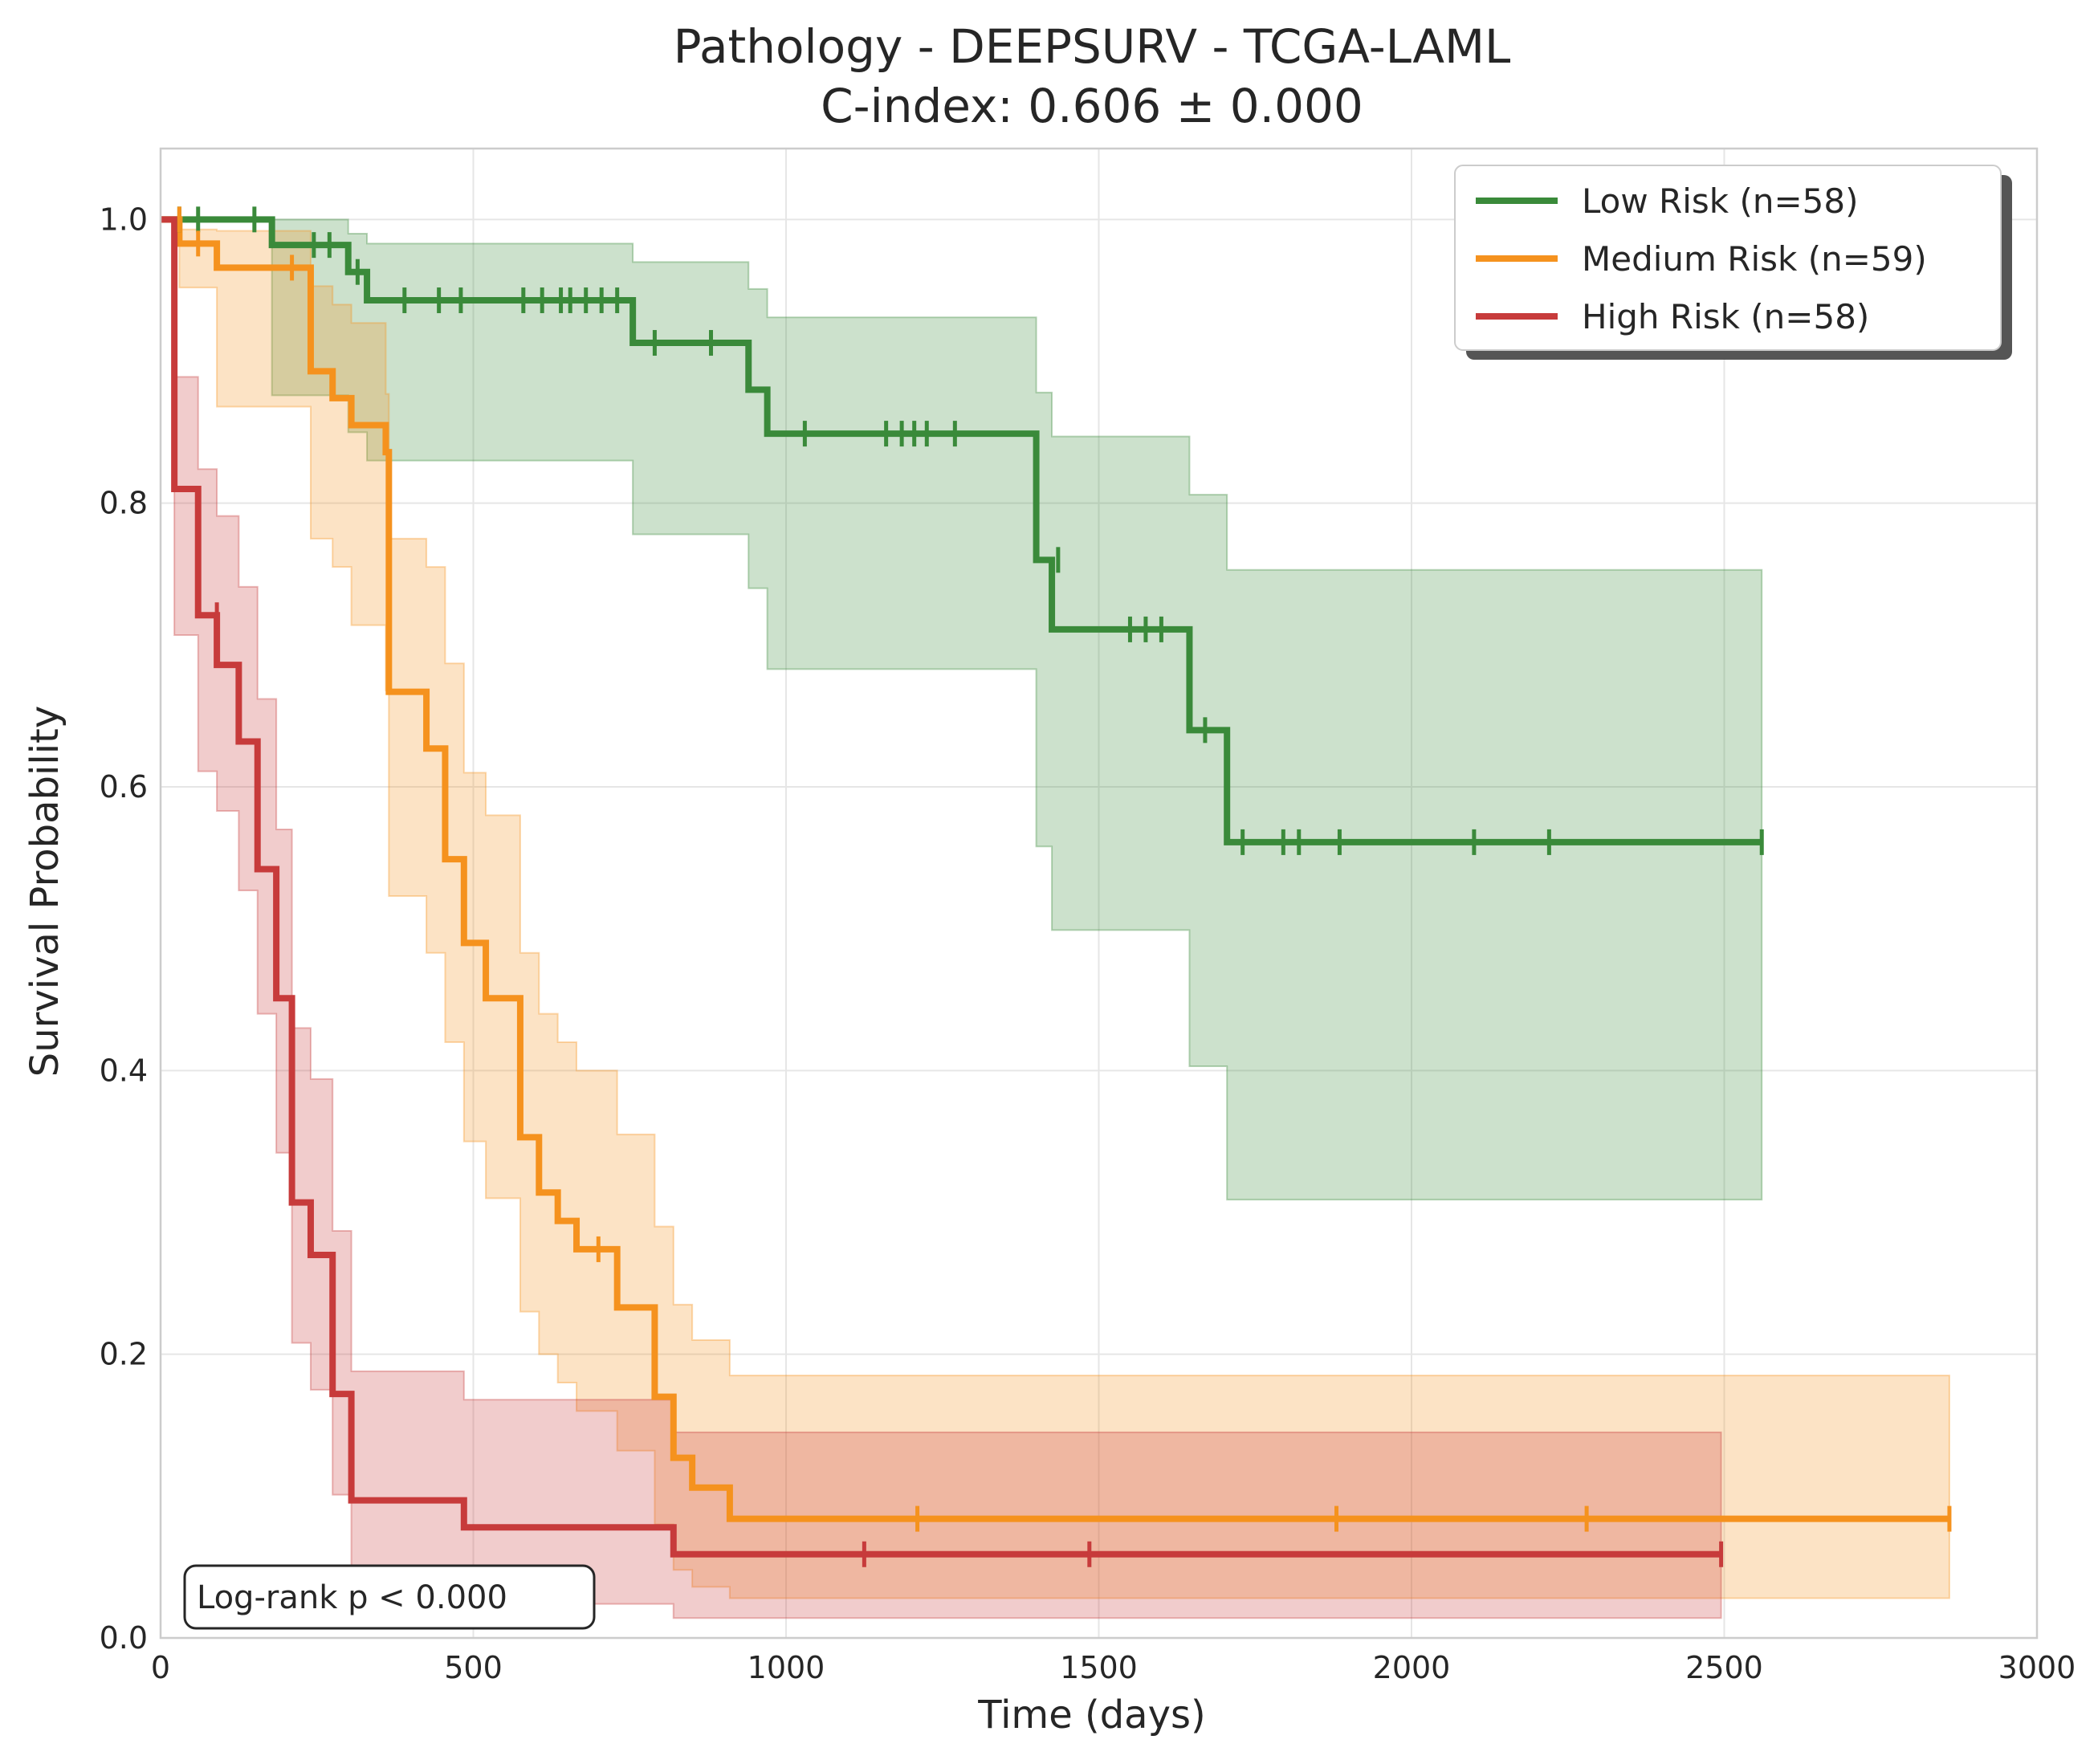  I want to click on x-tick-label: 2000, so click(1412, 1667).